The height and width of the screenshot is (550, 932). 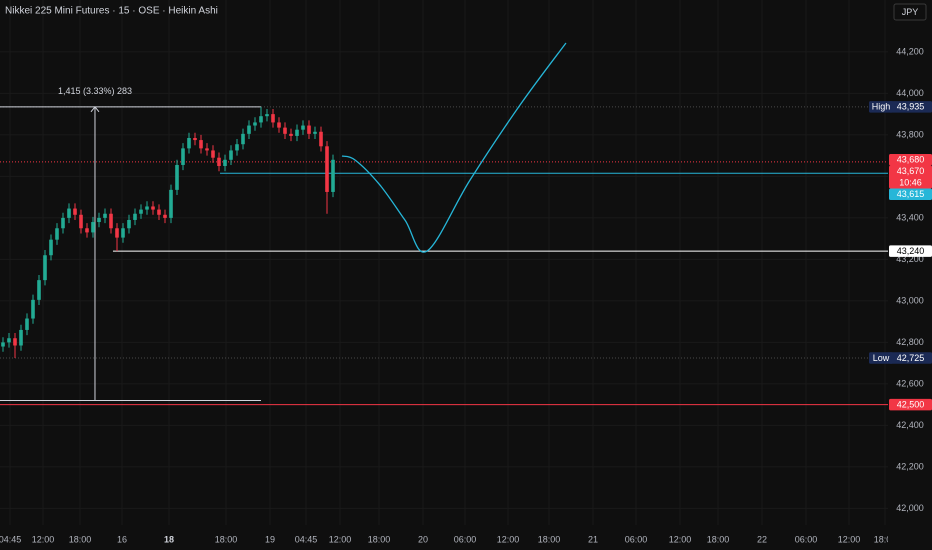 I want to click on projection-path, so click(x=454, y=147).